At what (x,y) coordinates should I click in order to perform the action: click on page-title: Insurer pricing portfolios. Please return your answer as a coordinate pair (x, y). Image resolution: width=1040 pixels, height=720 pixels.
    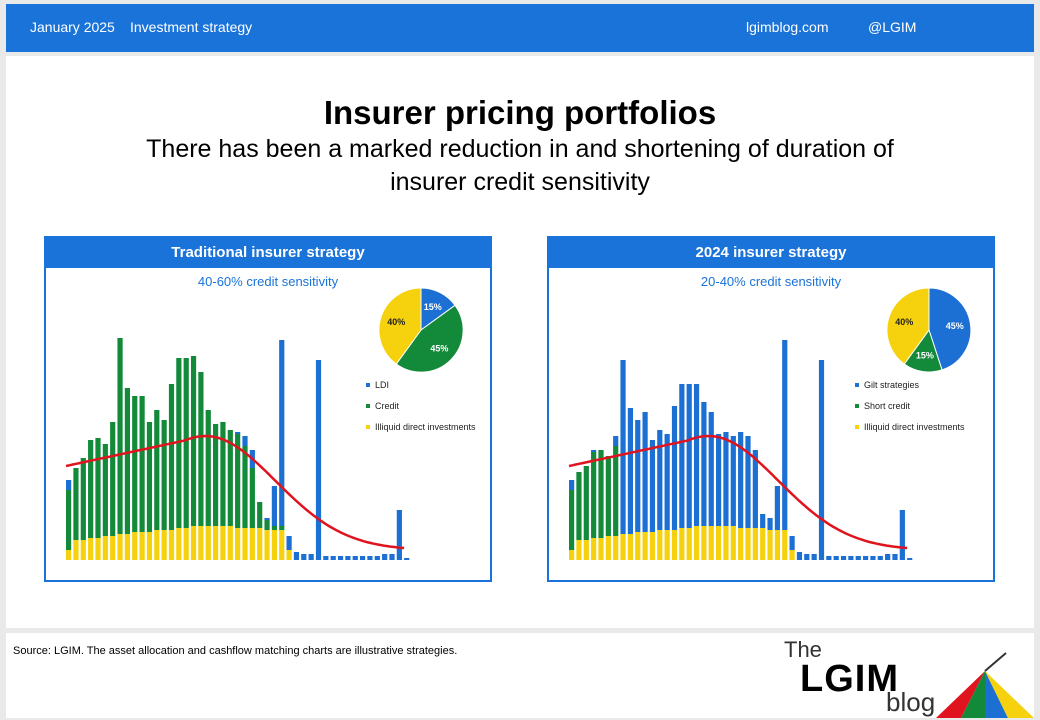
    Looking at the image, I should click on (520, 112).